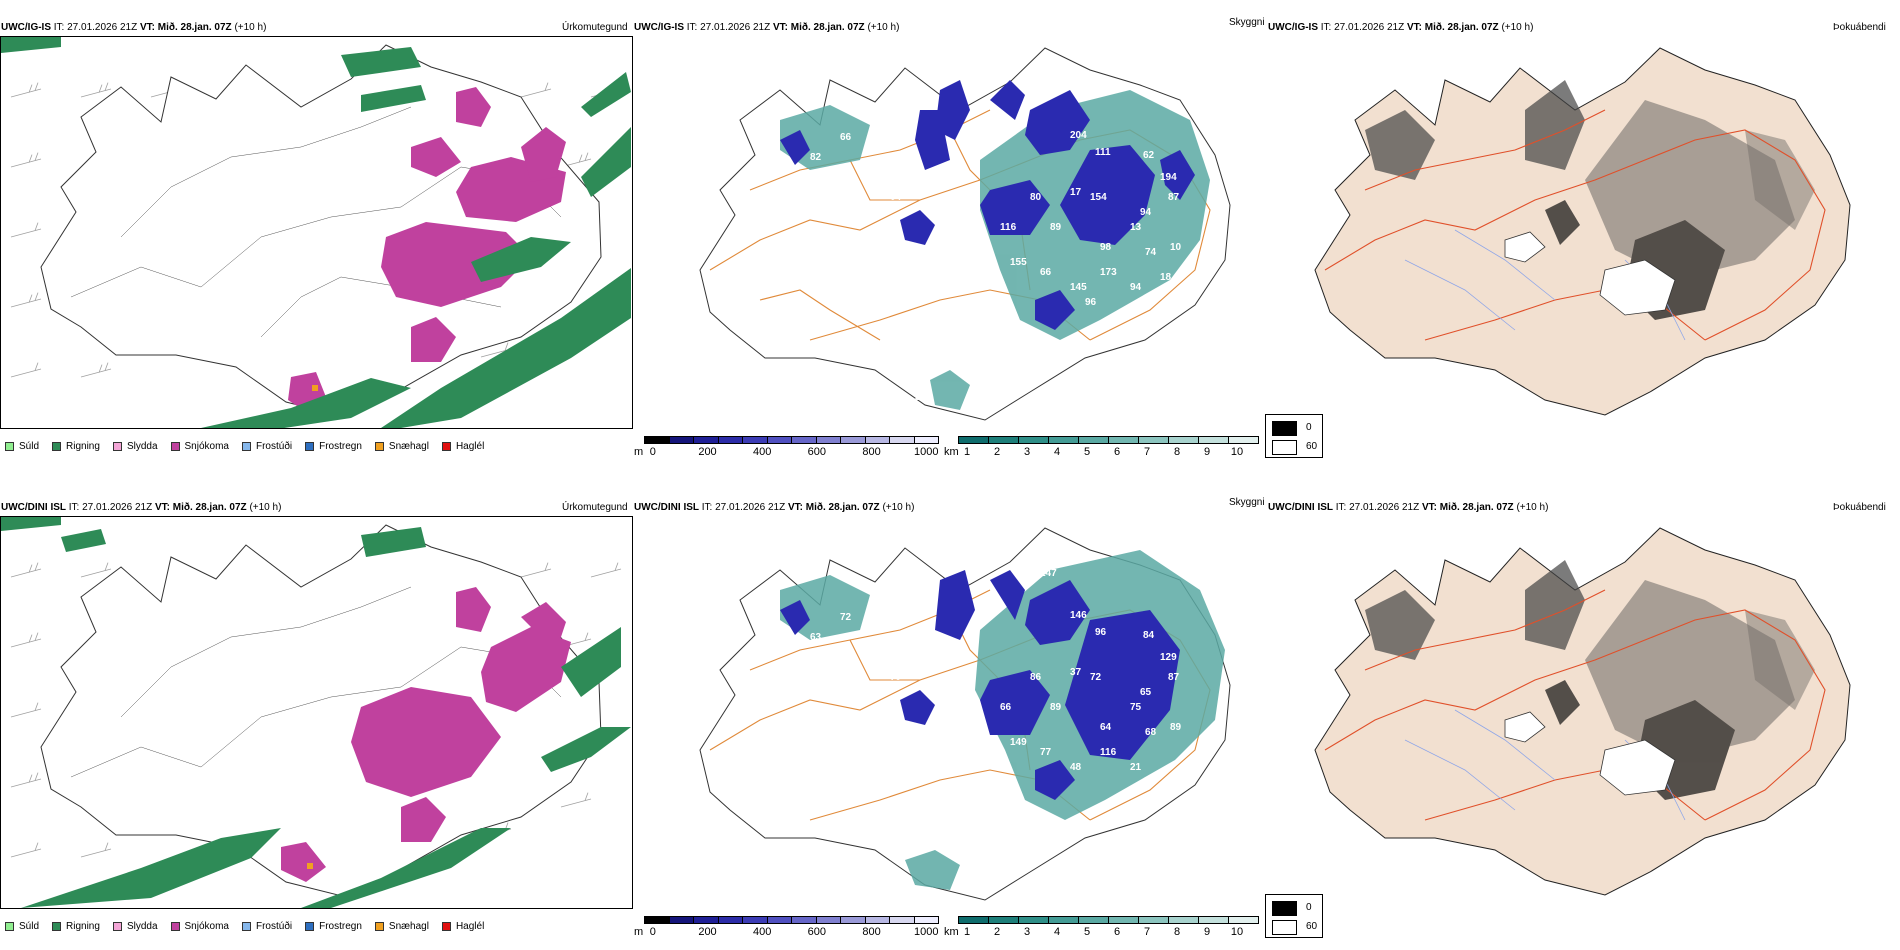  I want to click on visibility-value-label: 89, so click(1056, 707).